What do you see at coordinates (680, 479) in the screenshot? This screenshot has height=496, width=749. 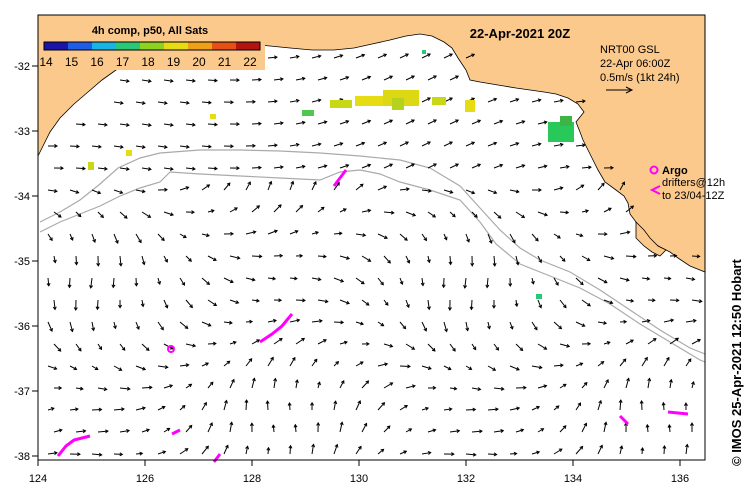 I see `lon-tick-label: 136` at bounding box center [680, 479].